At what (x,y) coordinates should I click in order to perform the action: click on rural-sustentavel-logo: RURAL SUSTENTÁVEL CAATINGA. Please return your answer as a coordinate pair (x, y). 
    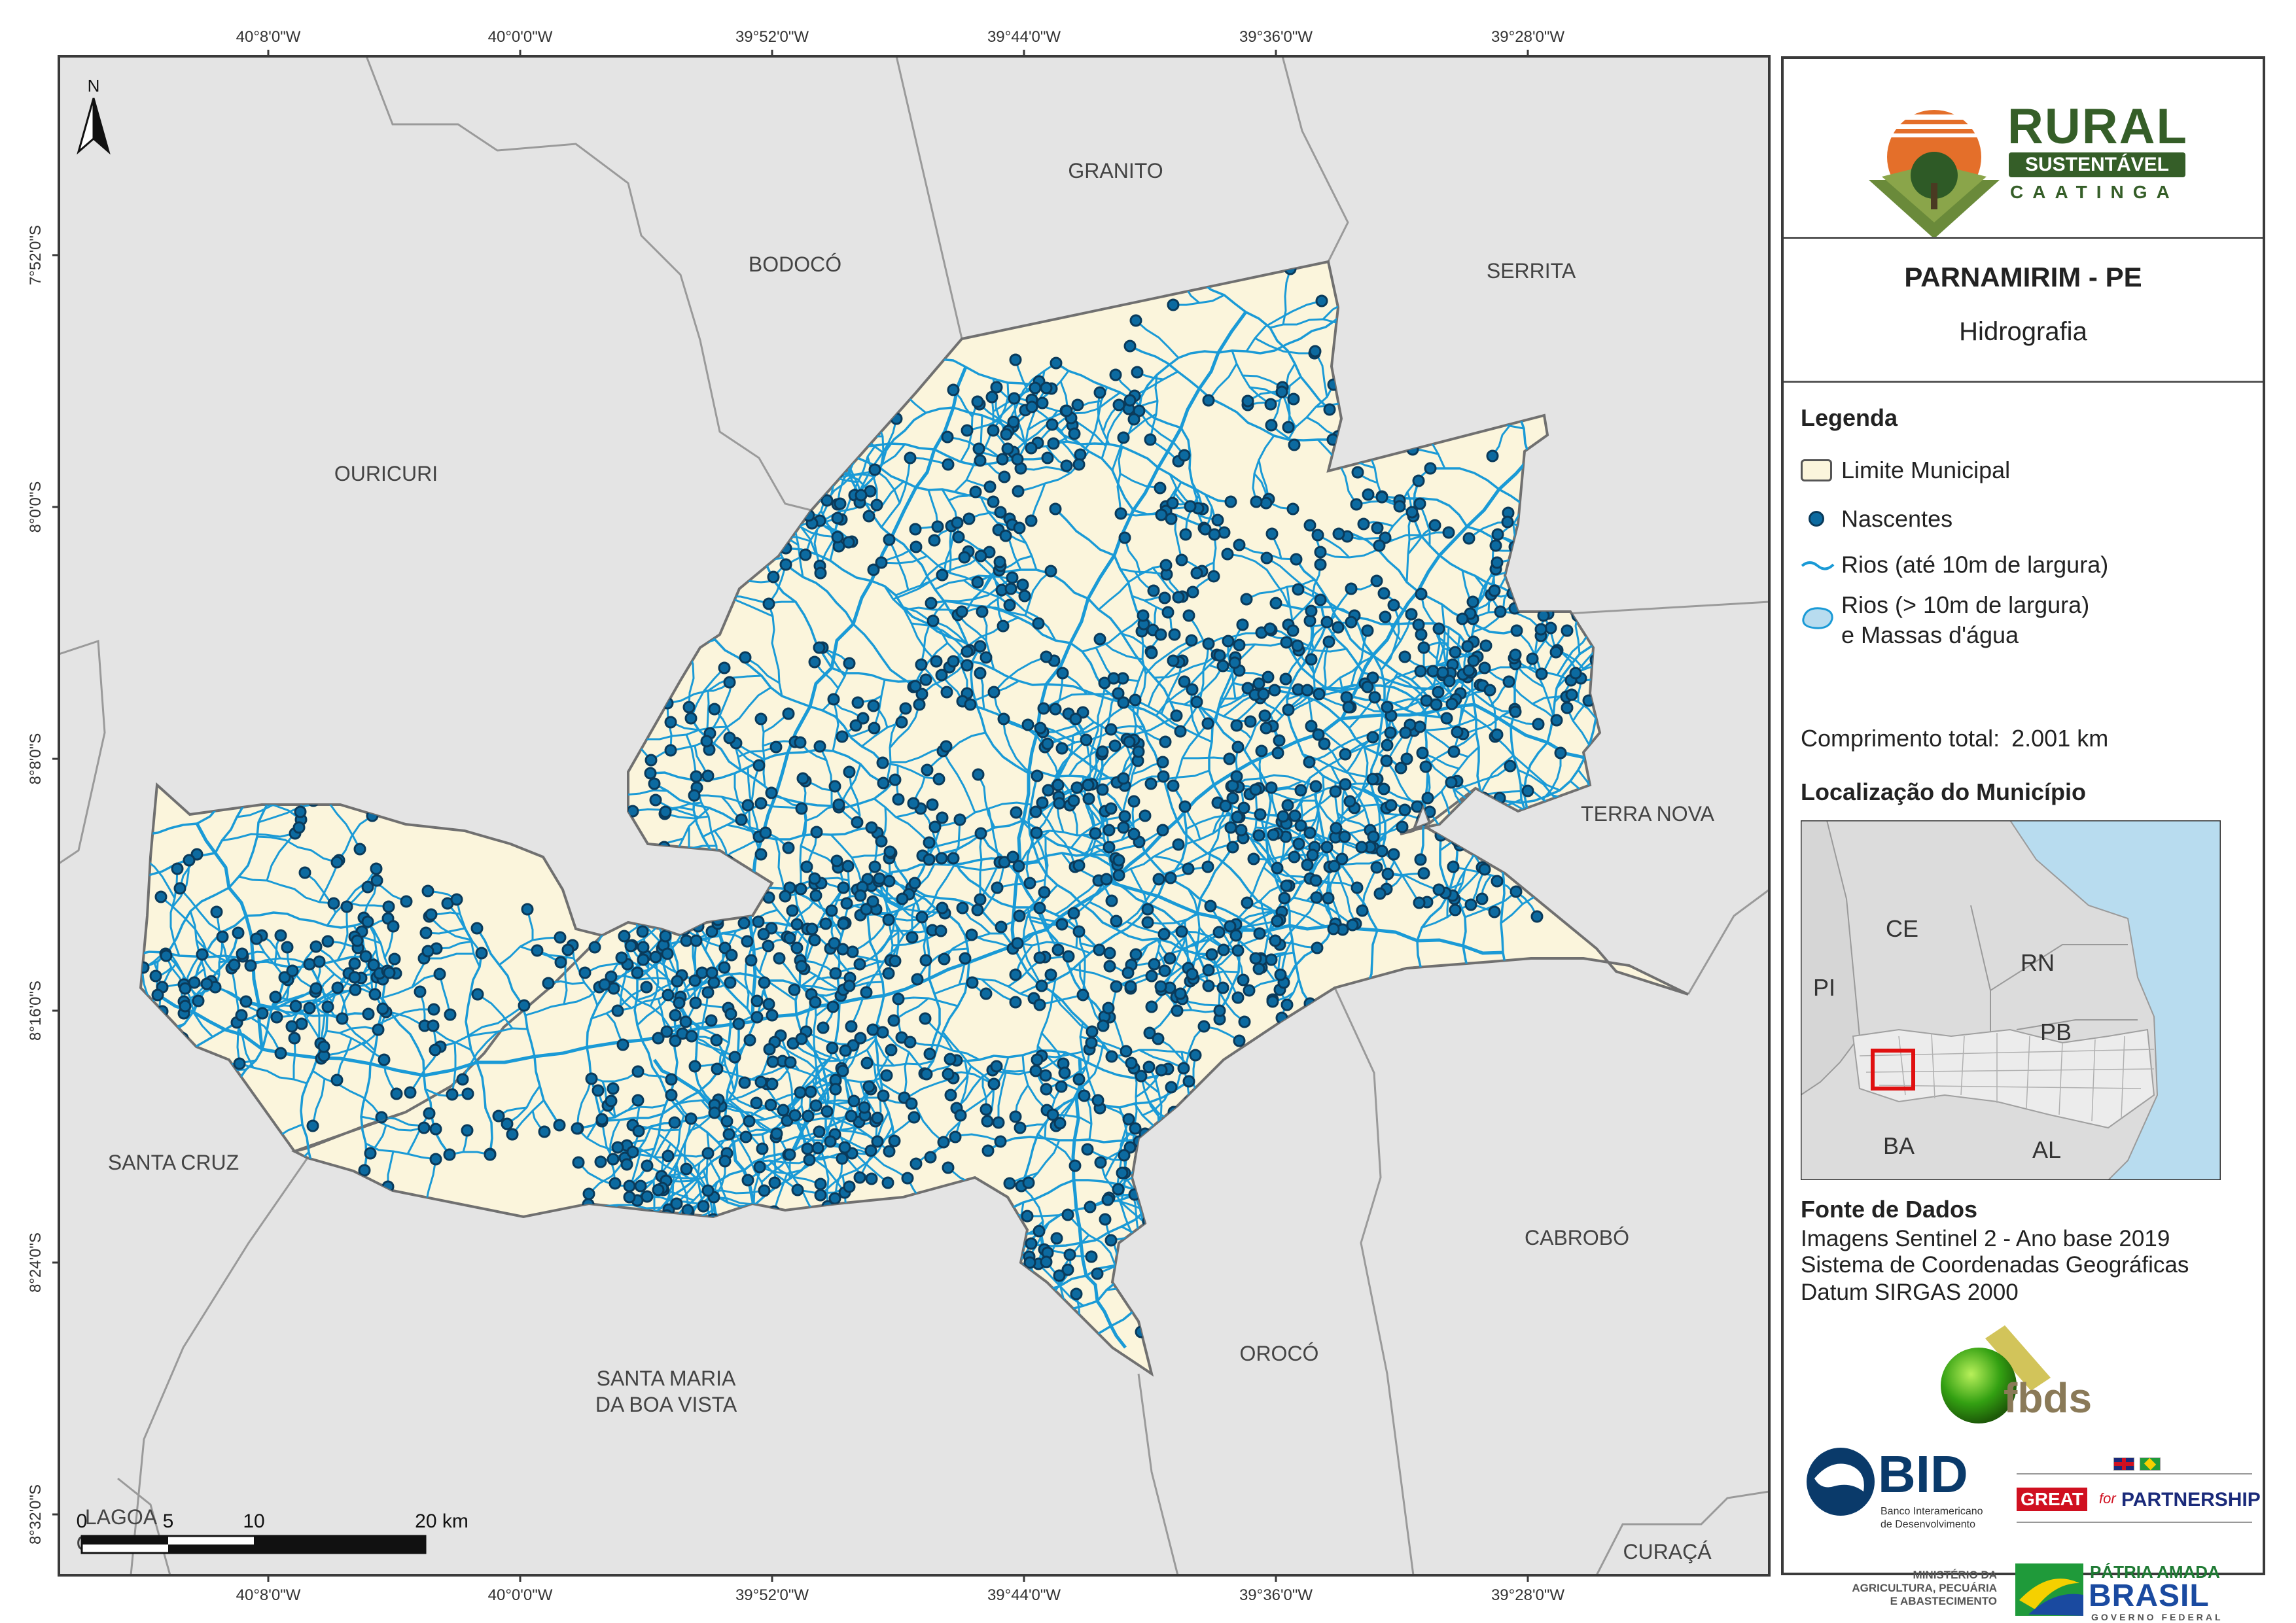
    Looking at the image, I should click on (2023, 149).